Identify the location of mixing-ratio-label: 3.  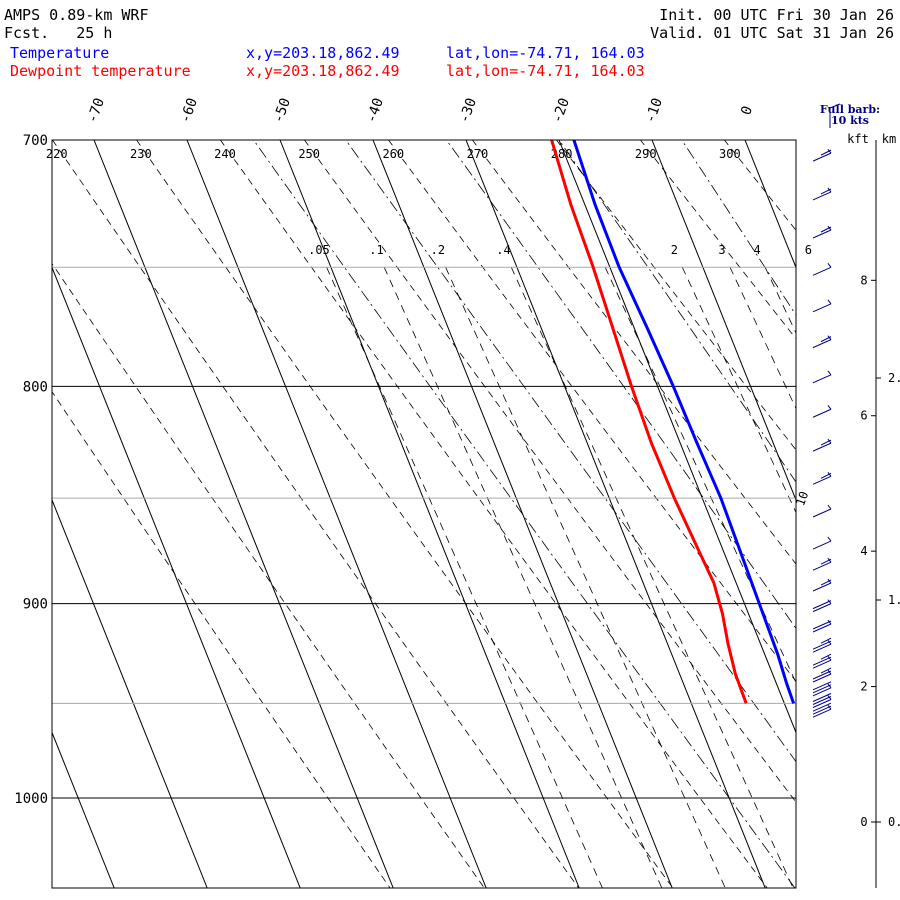
(721, 250).